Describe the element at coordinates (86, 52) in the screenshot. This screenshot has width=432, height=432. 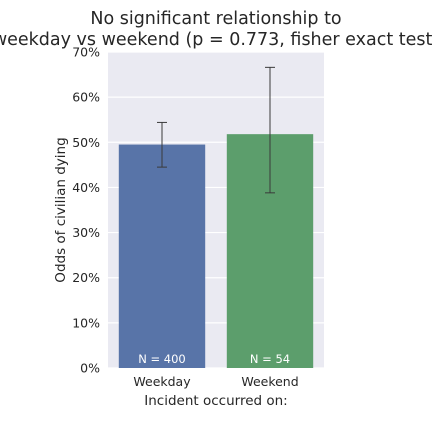
I see `y-tick-label: 70%` at that location.